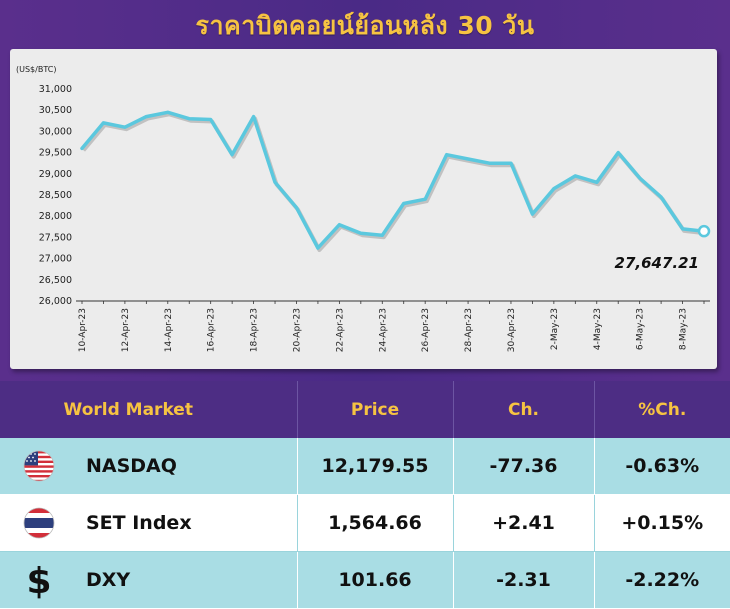  What do you see at coordinates (55, 216) in the screenshot?
I see `y-tick-label: 28,000` at bounding box center [55, 216].